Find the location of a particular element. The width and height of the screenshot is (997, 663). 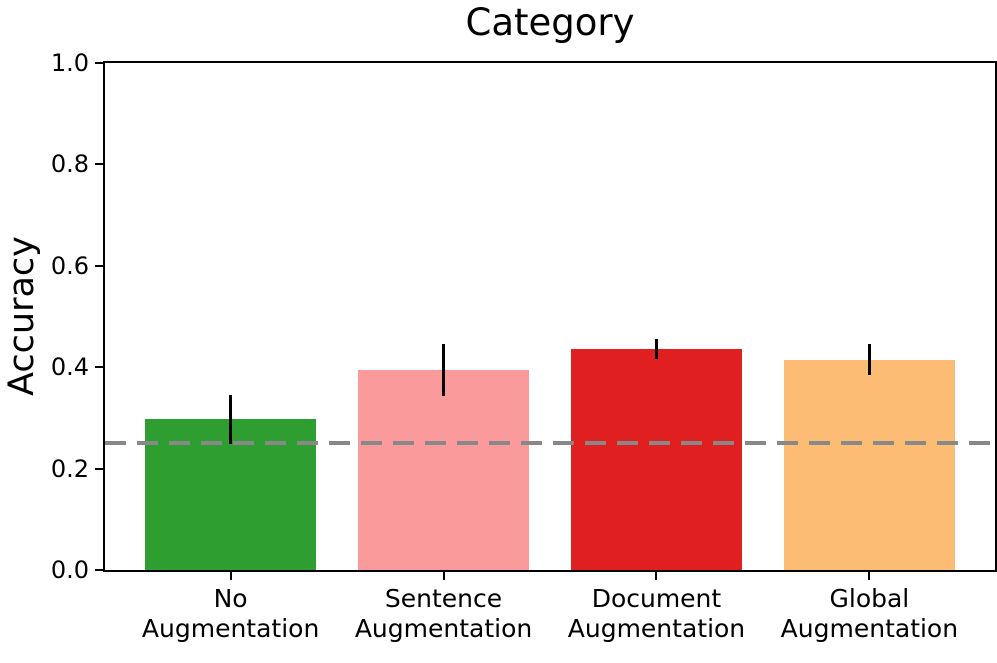

y-tick-label-2: 0.4 is located at coordinates (69, 367).